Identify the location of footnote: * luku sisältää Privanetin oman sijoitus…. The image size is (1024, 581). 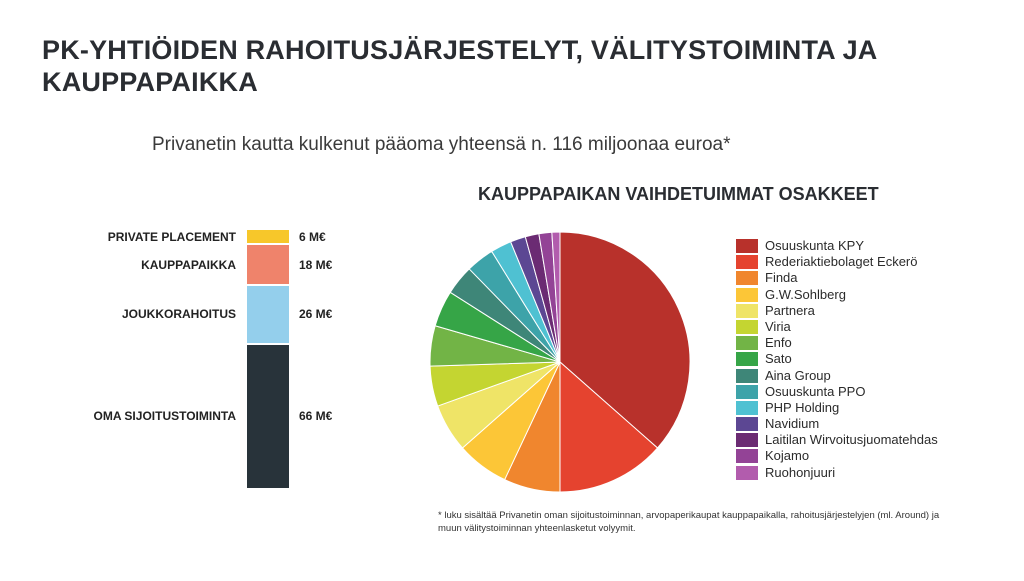
(689, 522).